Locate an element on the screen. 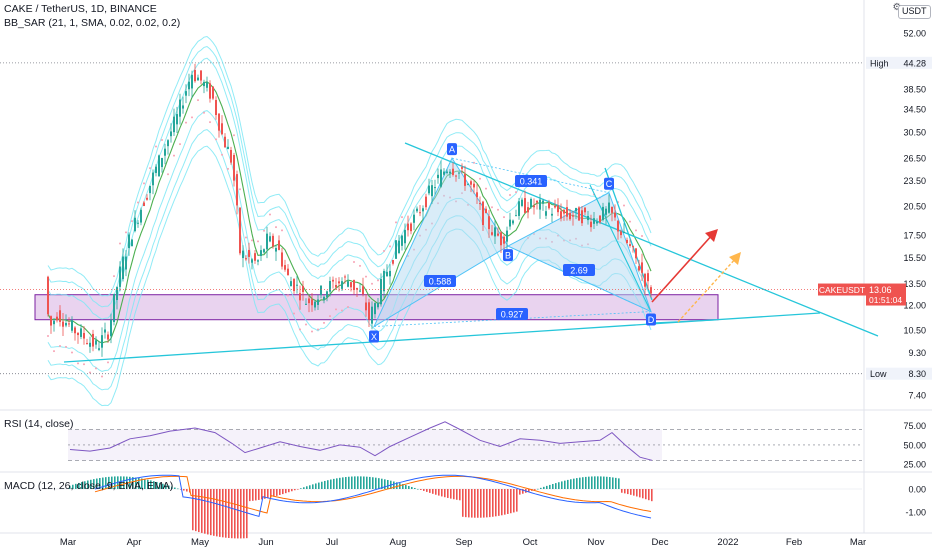  settings-gear-icon: ⚙ is located at coordinates (897, 7).